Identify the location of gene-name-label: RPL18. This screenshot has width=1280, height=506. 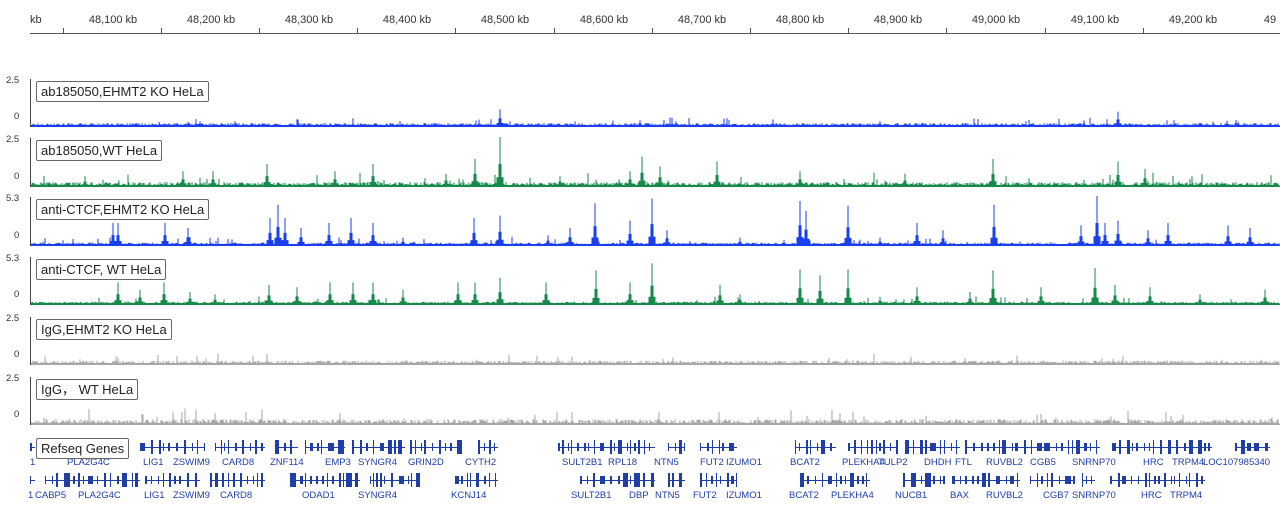
(623, 462).